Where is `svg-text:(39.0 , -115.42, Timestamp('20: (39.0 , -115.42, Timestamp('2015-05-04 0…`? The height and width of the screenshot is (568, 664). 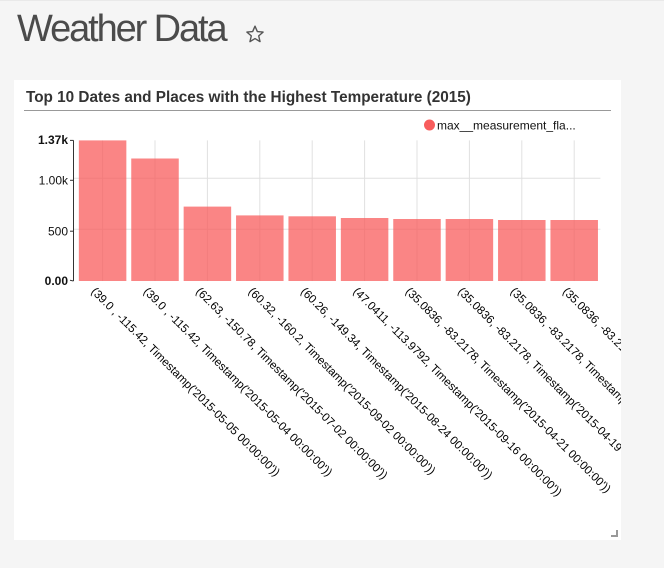 svg-text:(39.0 , -115.42, Timestamp('20: (39.0 , -115.42, Timestamp('2015-05-04 0… is located at coordinates (238, 382).